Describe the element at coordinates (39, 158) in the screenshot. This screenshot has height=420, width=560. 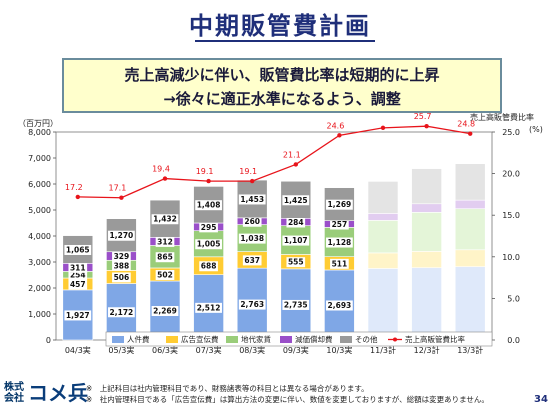
I see `y-tick-label: 7,000` at that location.